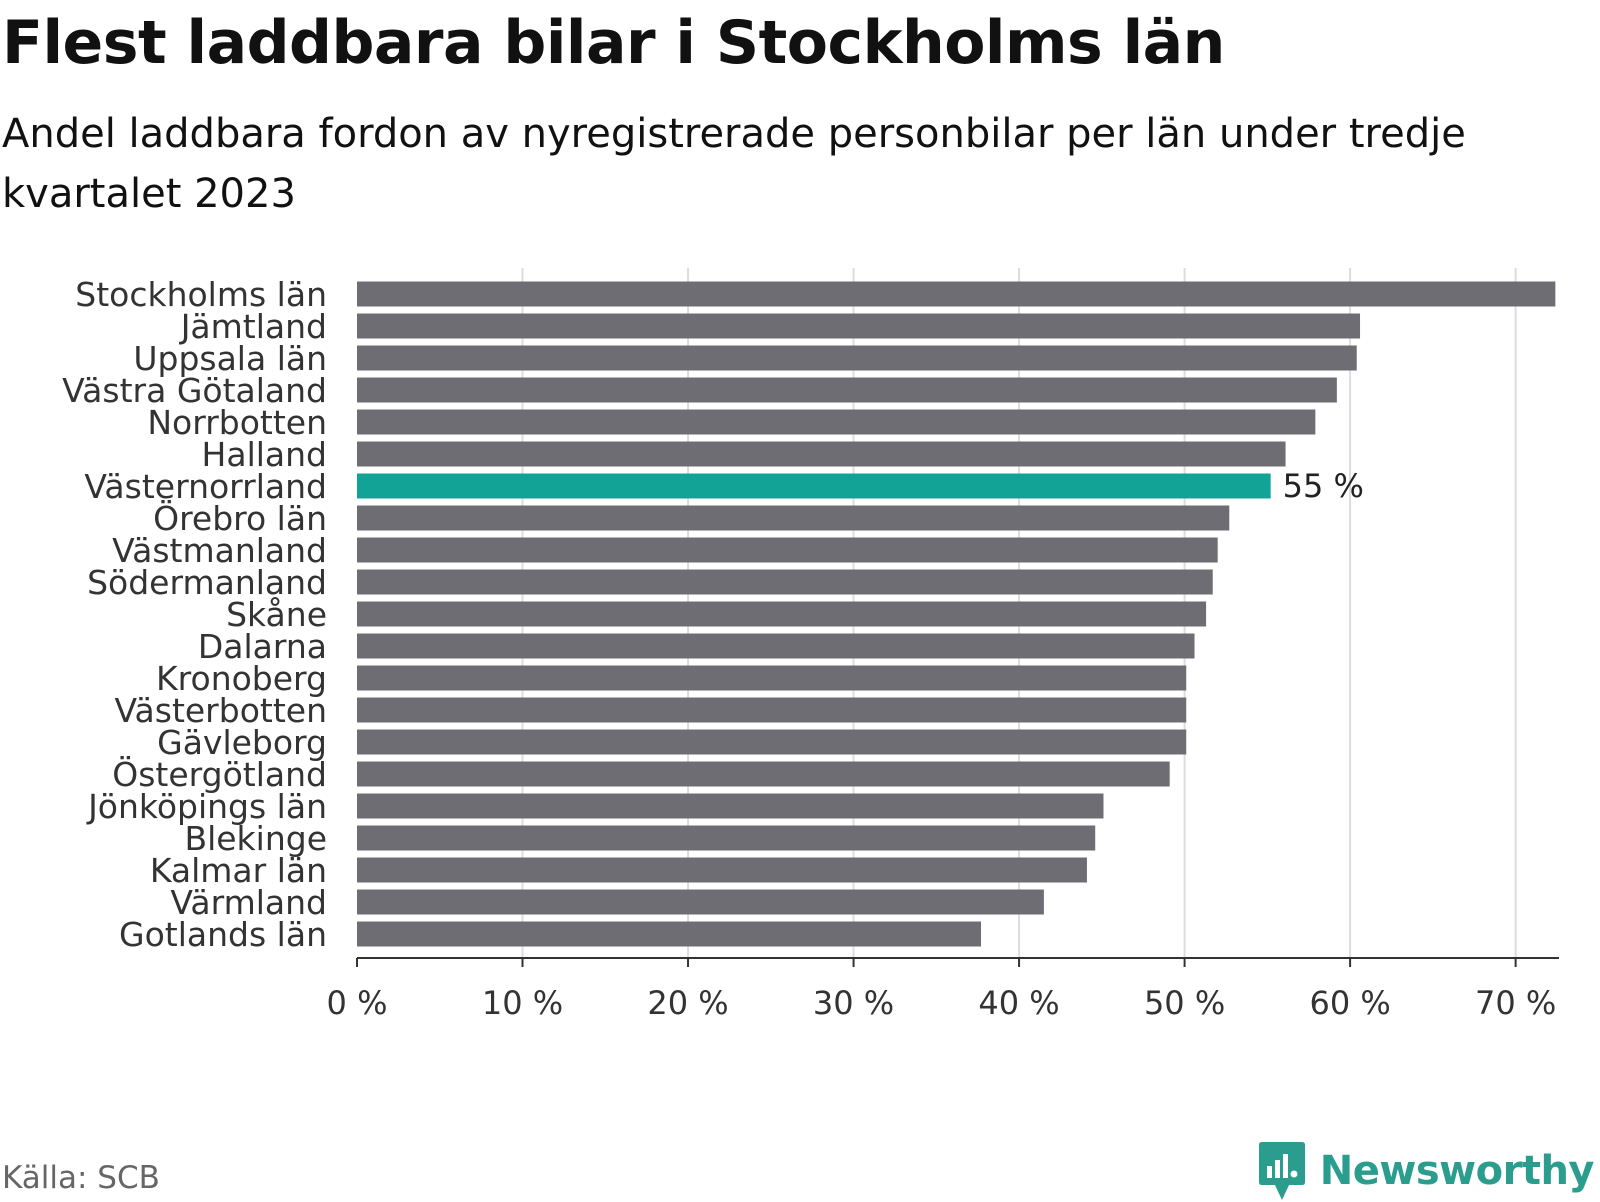  Describe the element at coordinates (237, 422) in the screenshot. I see `category-label: Norrbotten` at that location.